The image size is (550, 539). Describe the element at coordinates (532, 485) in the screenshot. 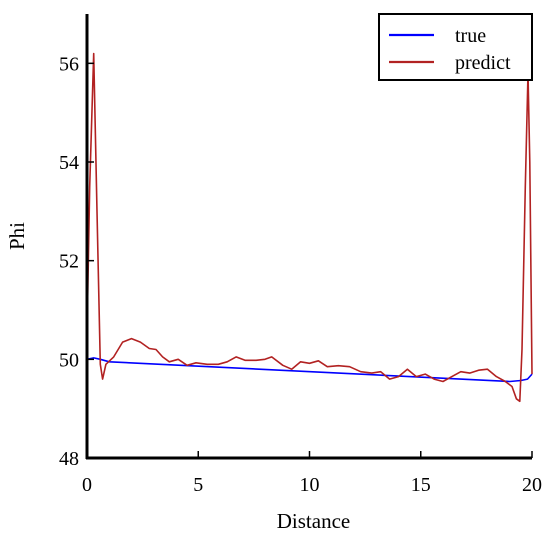

I see `x-tick-label: 20` at that location.